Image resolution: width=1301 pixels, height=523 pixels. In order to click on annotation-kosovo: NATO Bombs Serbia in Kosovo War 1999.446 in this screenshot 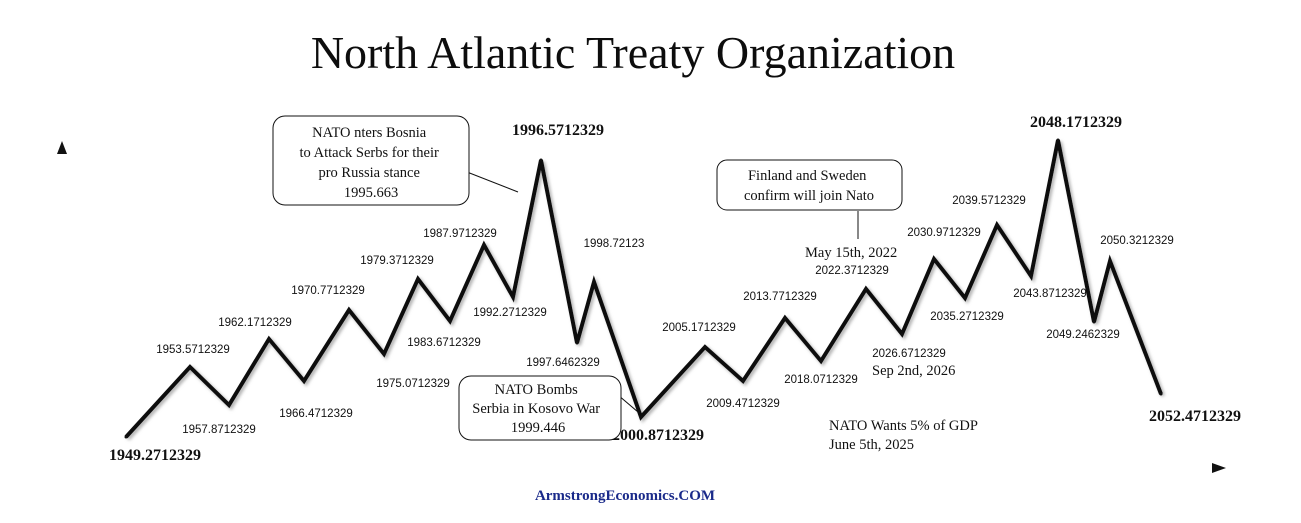, I will do `click(548, 408)`.